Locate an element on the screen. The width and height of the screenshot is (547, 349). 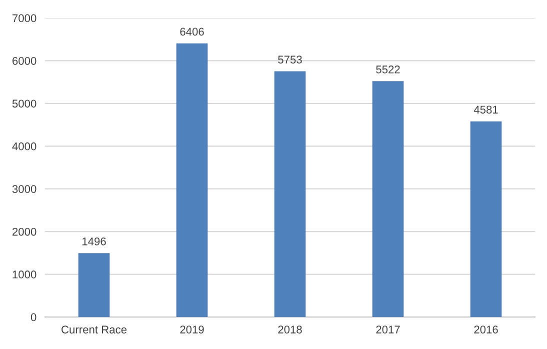
y-tick-label: 3000 is located at coordinates (24, 189).